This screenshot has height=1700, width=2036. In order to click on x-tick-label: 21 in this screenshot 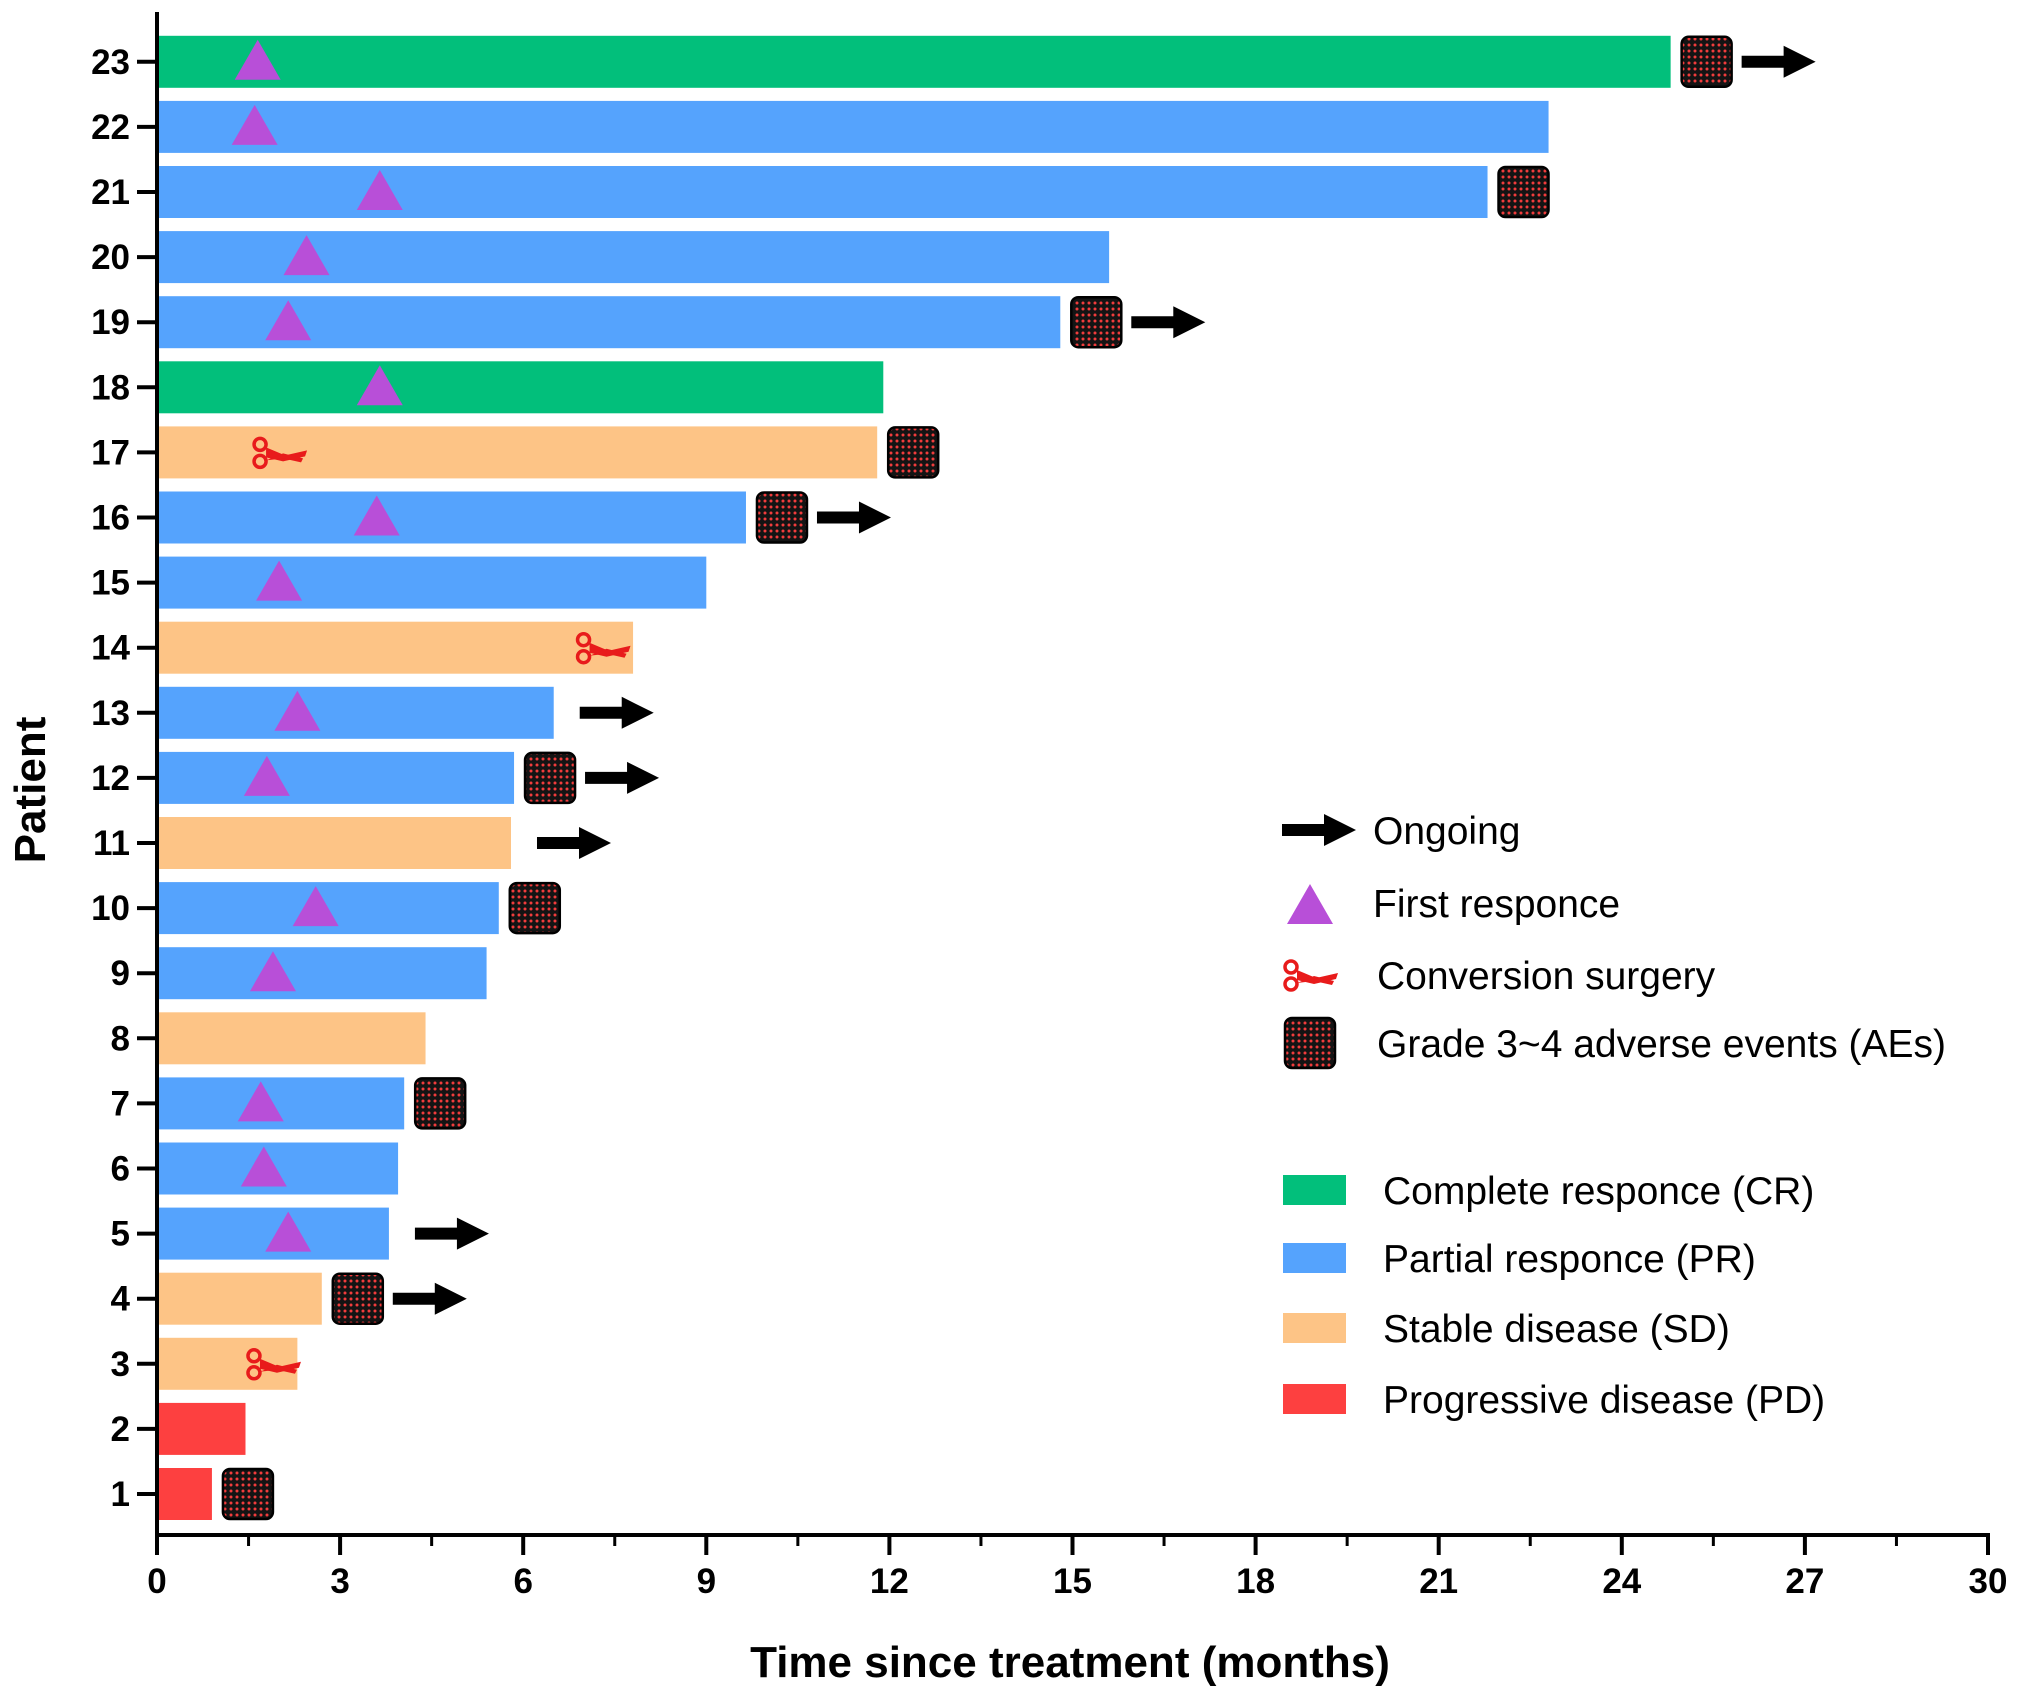, I will do `click(1438, 1581)`.